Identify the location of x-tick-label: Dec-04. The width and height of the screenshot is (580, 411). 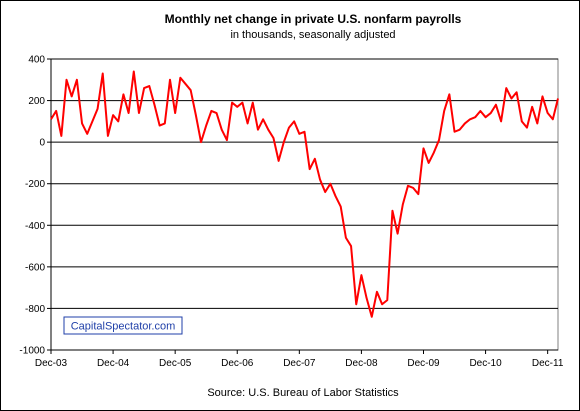
(113, 363).